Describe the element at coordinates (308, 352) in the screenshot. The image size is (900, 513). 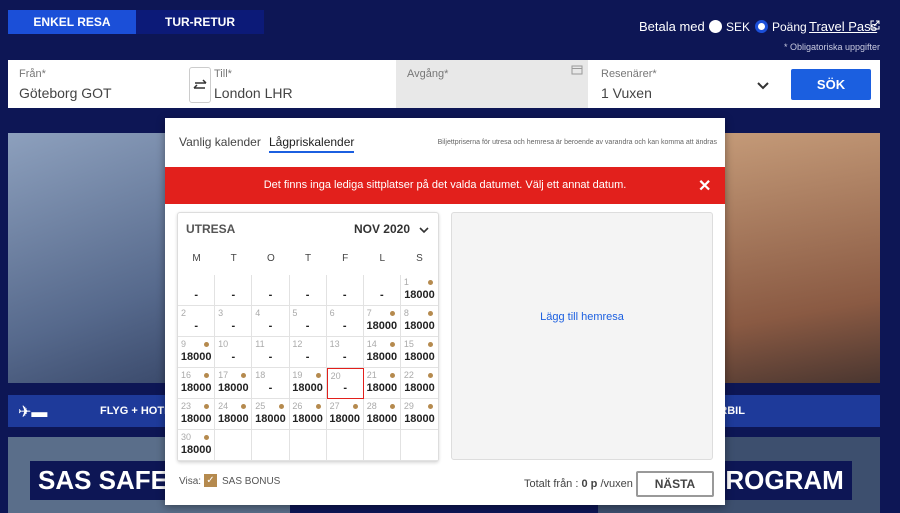
I see `day-cell: 12-` at that location.